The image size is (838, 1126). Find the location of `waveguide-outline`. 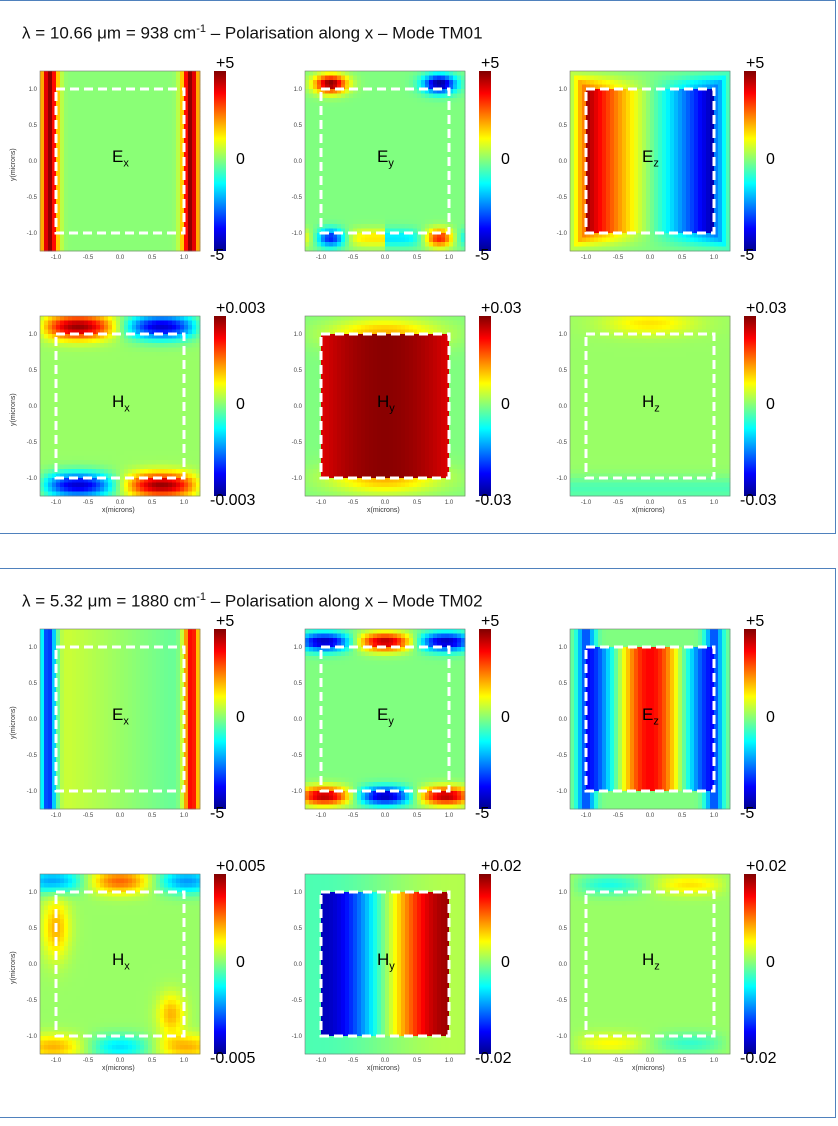

waveguide-outline is located at coordinates (385, 161).